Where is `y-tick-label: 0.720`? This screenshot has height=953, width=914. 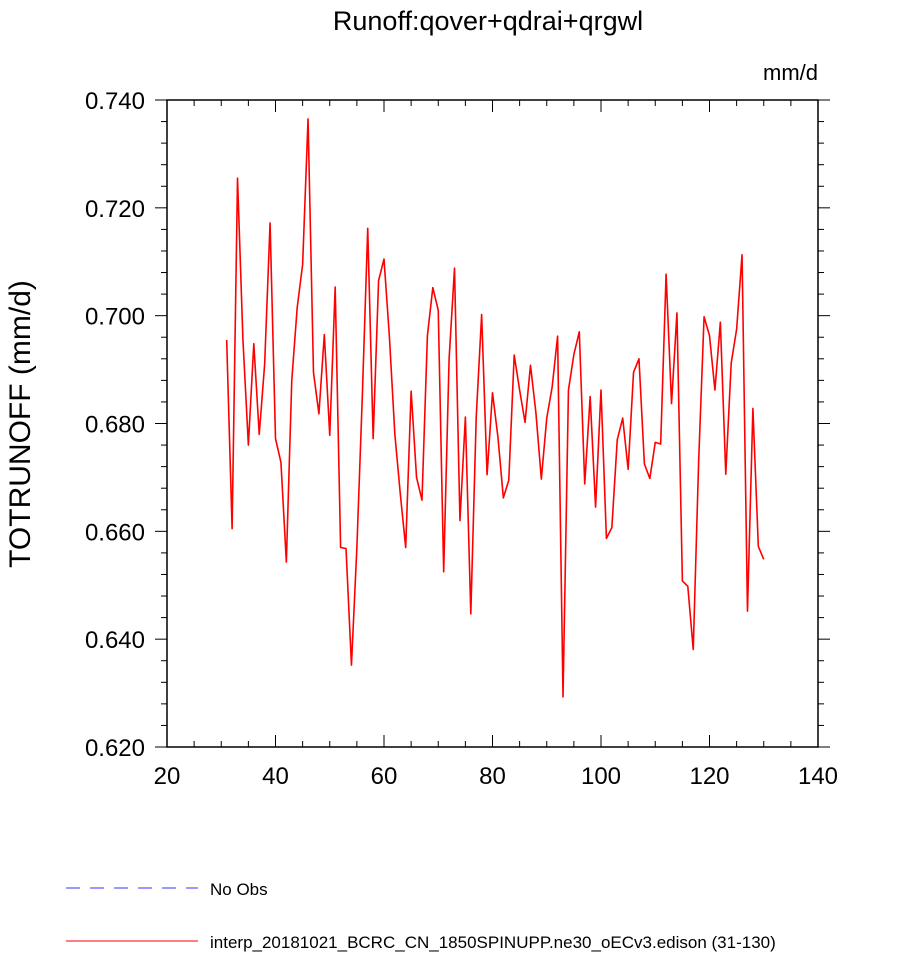 y-tick-label: 0.720 is located at coordinates (115, 209).